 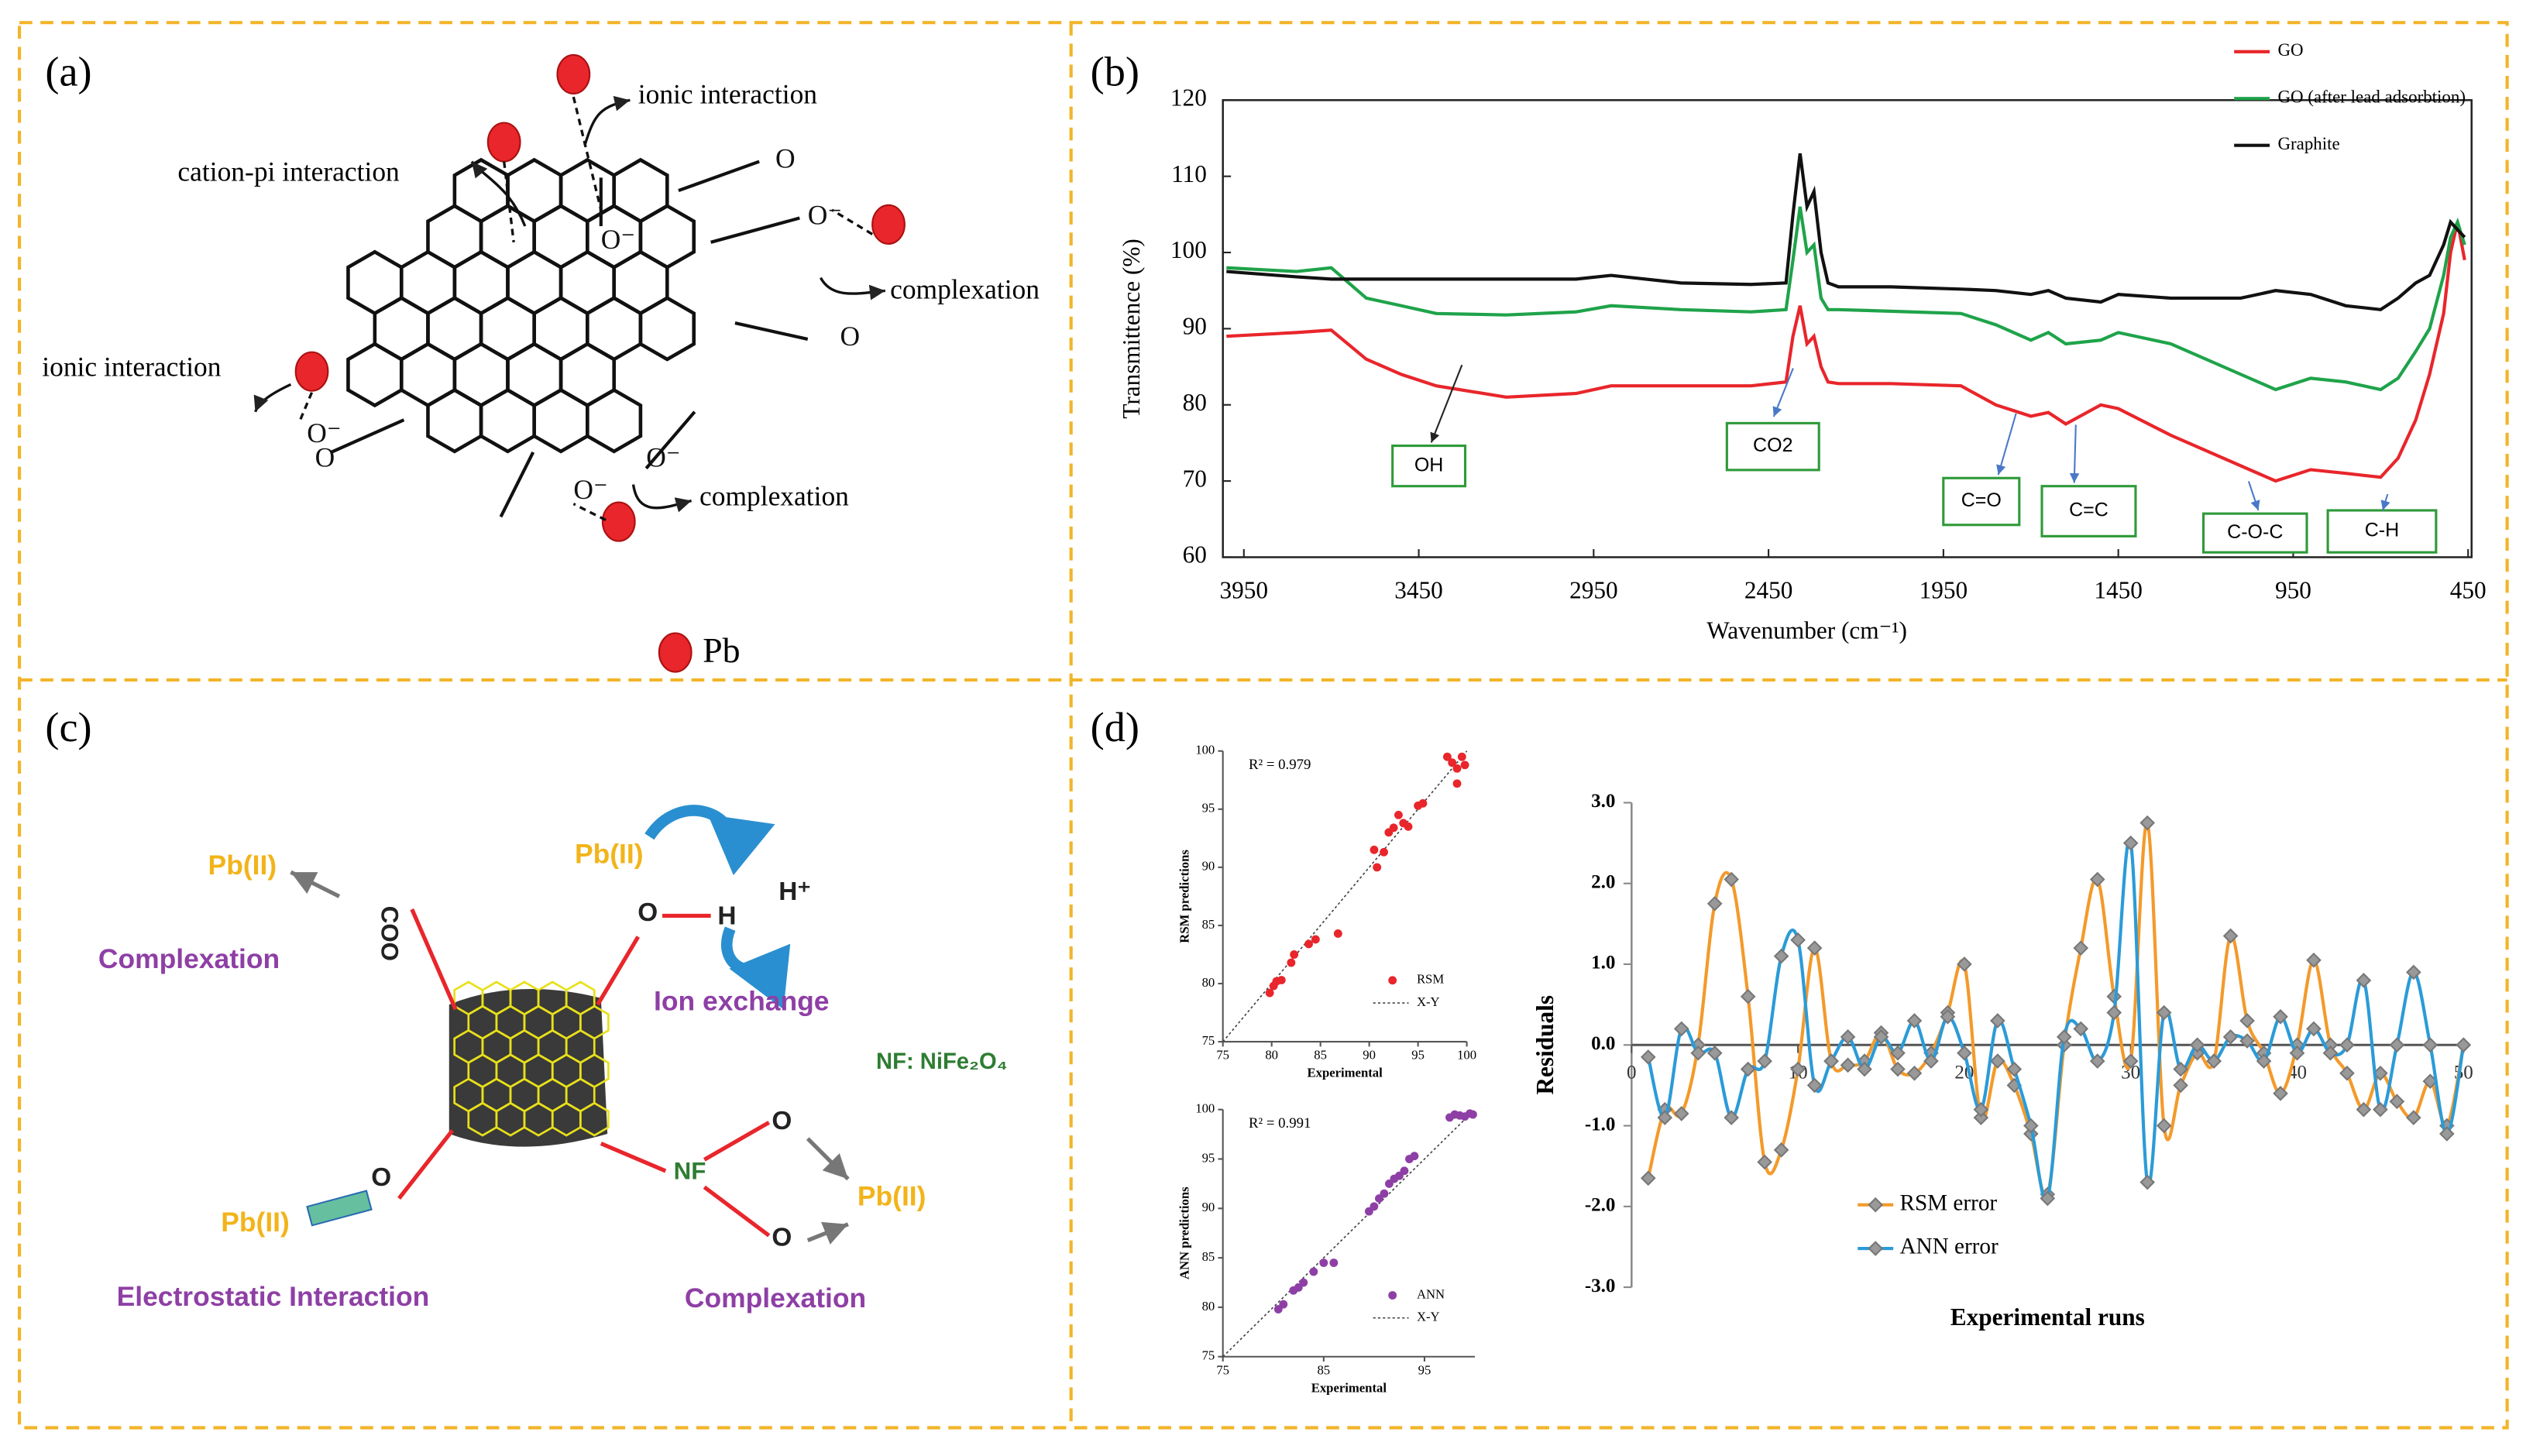 I want to click on annotation: C-O-C, so click(x=2255, y=532).